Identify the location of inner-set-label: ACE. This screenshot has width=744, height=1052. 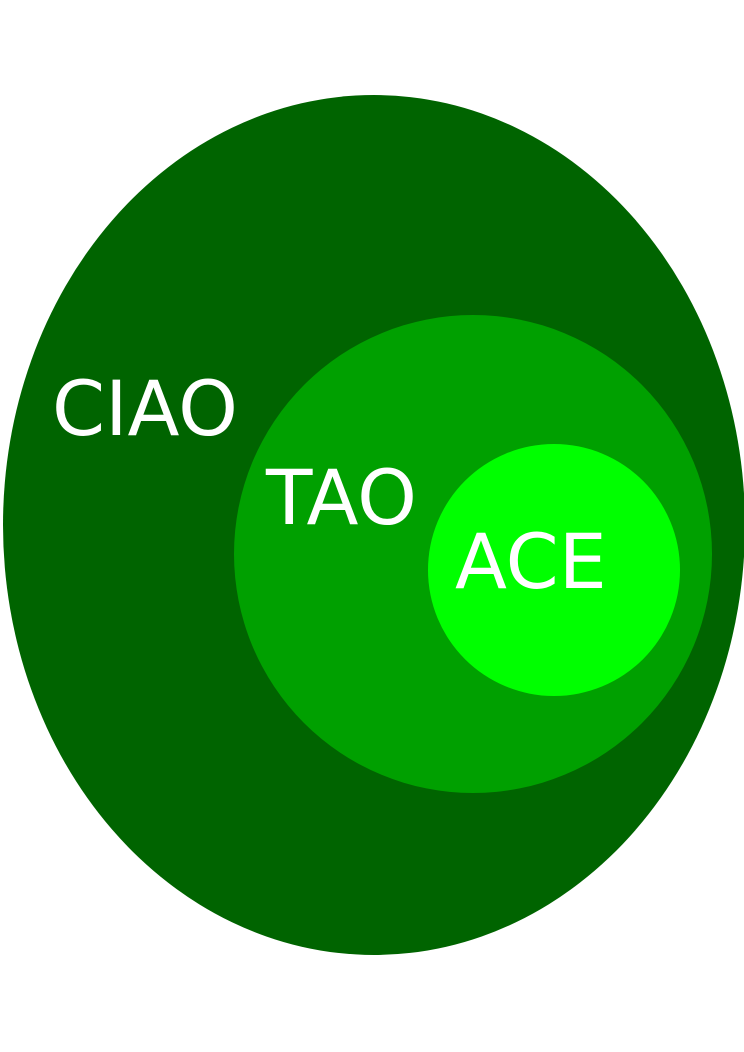
(531, 561).